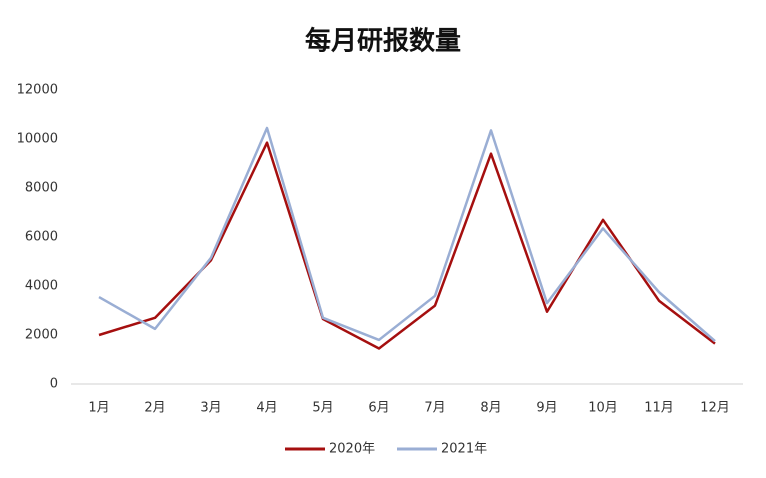 This screenshot has width=766, height=478. I want to click on y-tick-label: 12000, so click(37, 90).